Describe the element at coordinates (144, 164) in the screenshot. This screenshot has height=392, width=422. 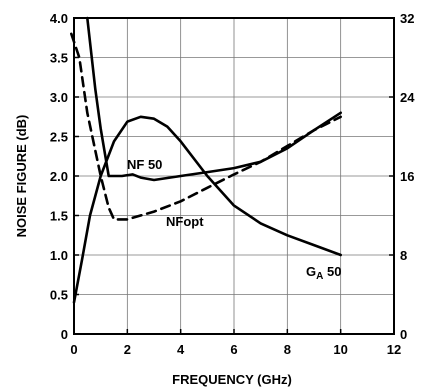
I see `label-nf-50: NF 50` at that location.